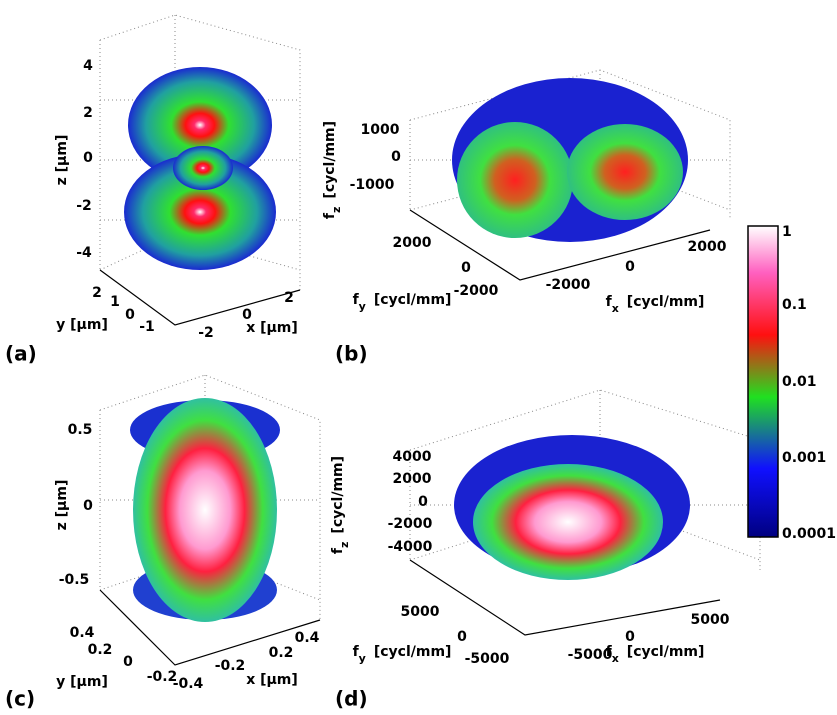  Describe the element at coordinates (115, 302) in the screenshot. I see `y-tick-label: 1` at that location.